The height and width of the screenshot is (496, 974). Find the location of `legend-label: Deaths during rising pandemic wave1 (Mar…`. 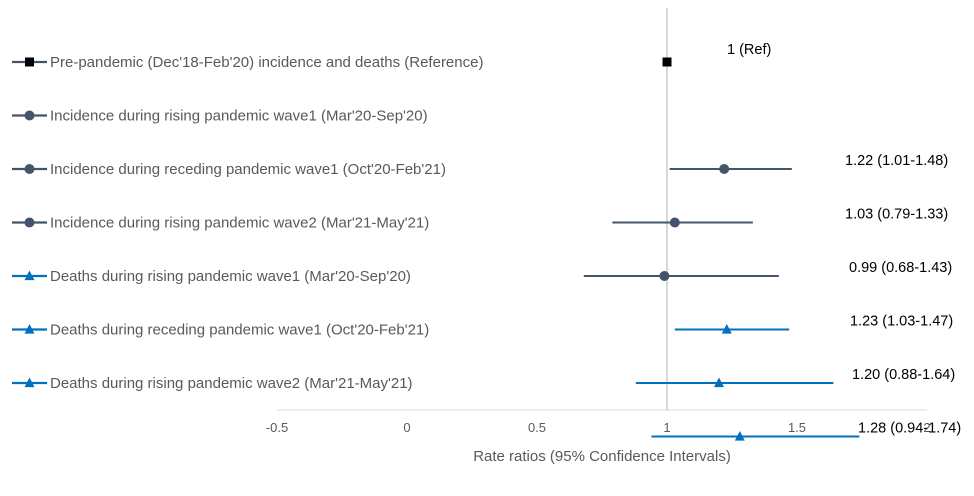

legend-label: Deaths during rising pandemic wave1 (Mar… is located at coordinates (230, 276).